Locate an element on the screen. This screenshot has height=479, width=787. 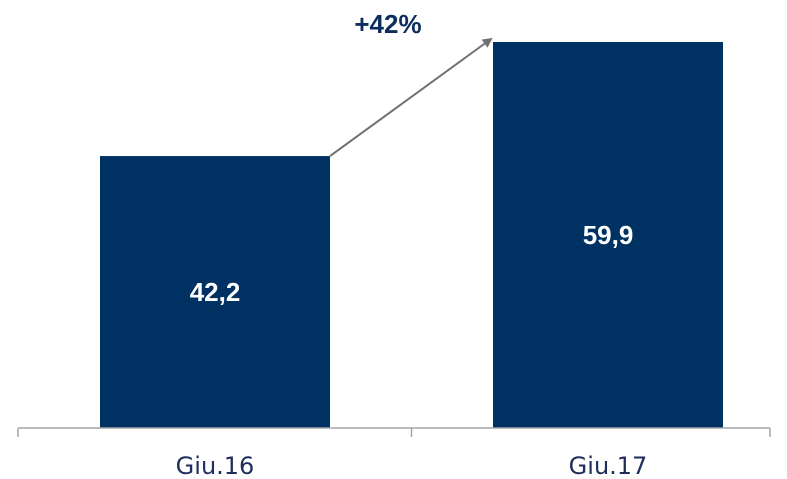
x-tick-label-2: Giu.17 is located at coordinates (608, 465).